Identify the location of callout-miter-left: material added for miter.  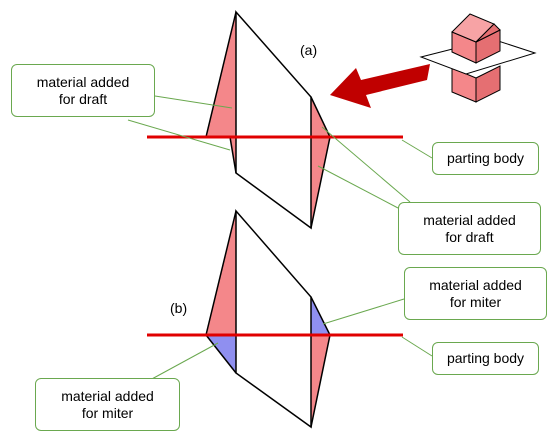
(107, 404).